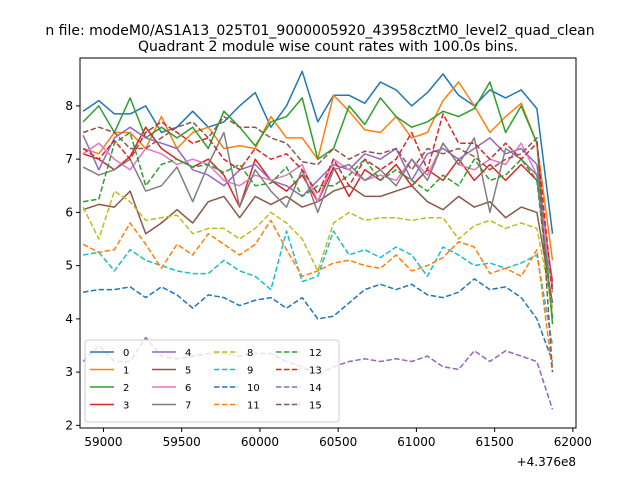  I want to click on y-axis: 2 3 4 5 6 7 8, so click(72, 265).